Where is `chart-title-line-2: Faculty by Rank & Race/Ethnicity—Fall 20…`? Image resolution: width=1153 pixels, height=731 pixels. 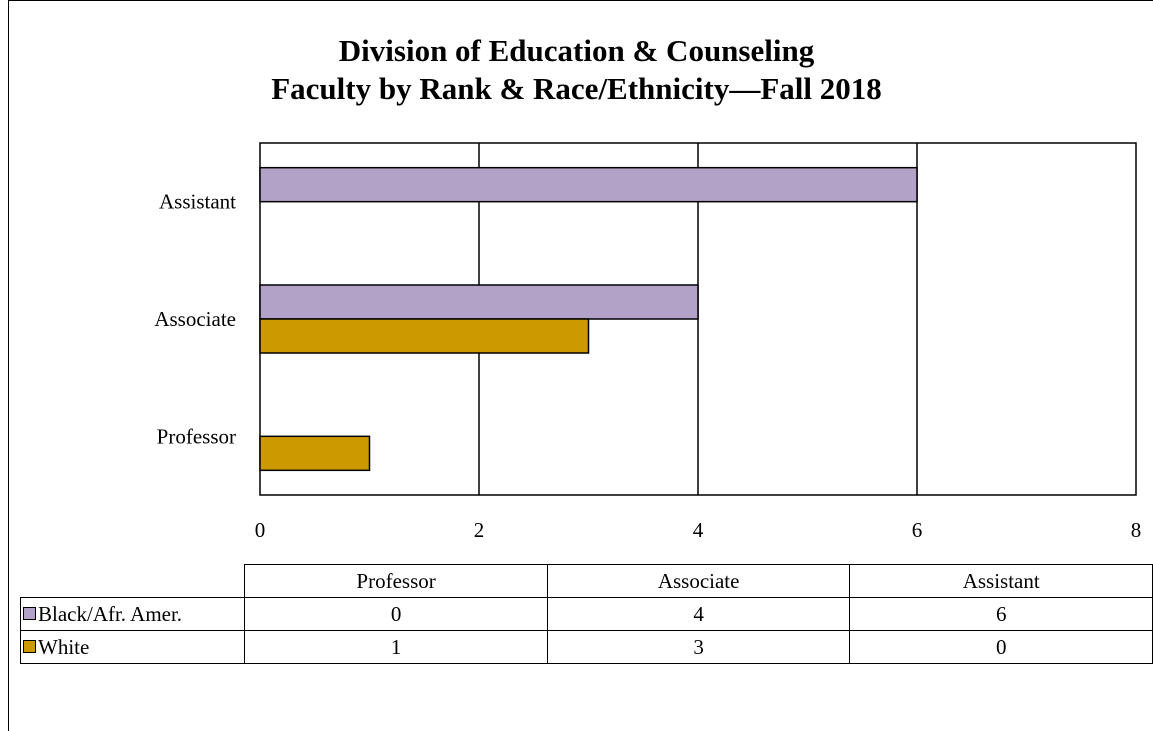
chart-title-line-2: Faculty by Rank & Race/Ethnicity—Fall 20… is located at coordinates (576, 88).